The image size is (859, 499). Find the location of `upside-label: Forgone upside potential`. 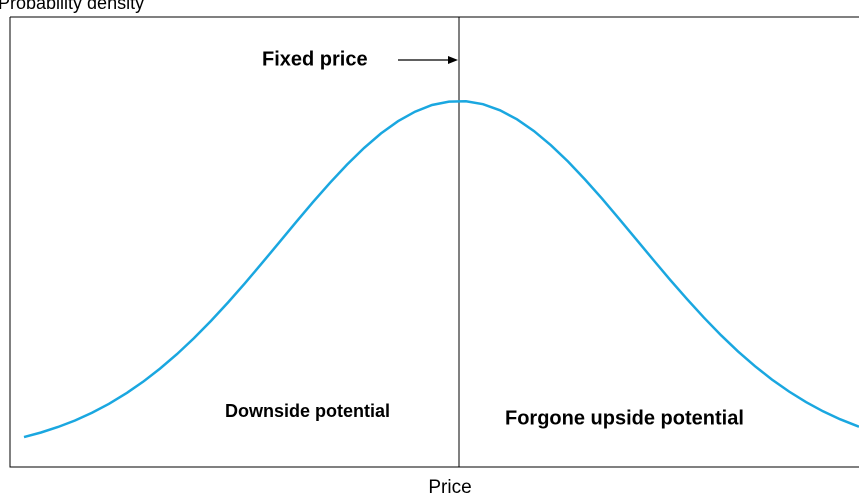

upside-label: Forgone upside potential is located at coordinates (624, 418).